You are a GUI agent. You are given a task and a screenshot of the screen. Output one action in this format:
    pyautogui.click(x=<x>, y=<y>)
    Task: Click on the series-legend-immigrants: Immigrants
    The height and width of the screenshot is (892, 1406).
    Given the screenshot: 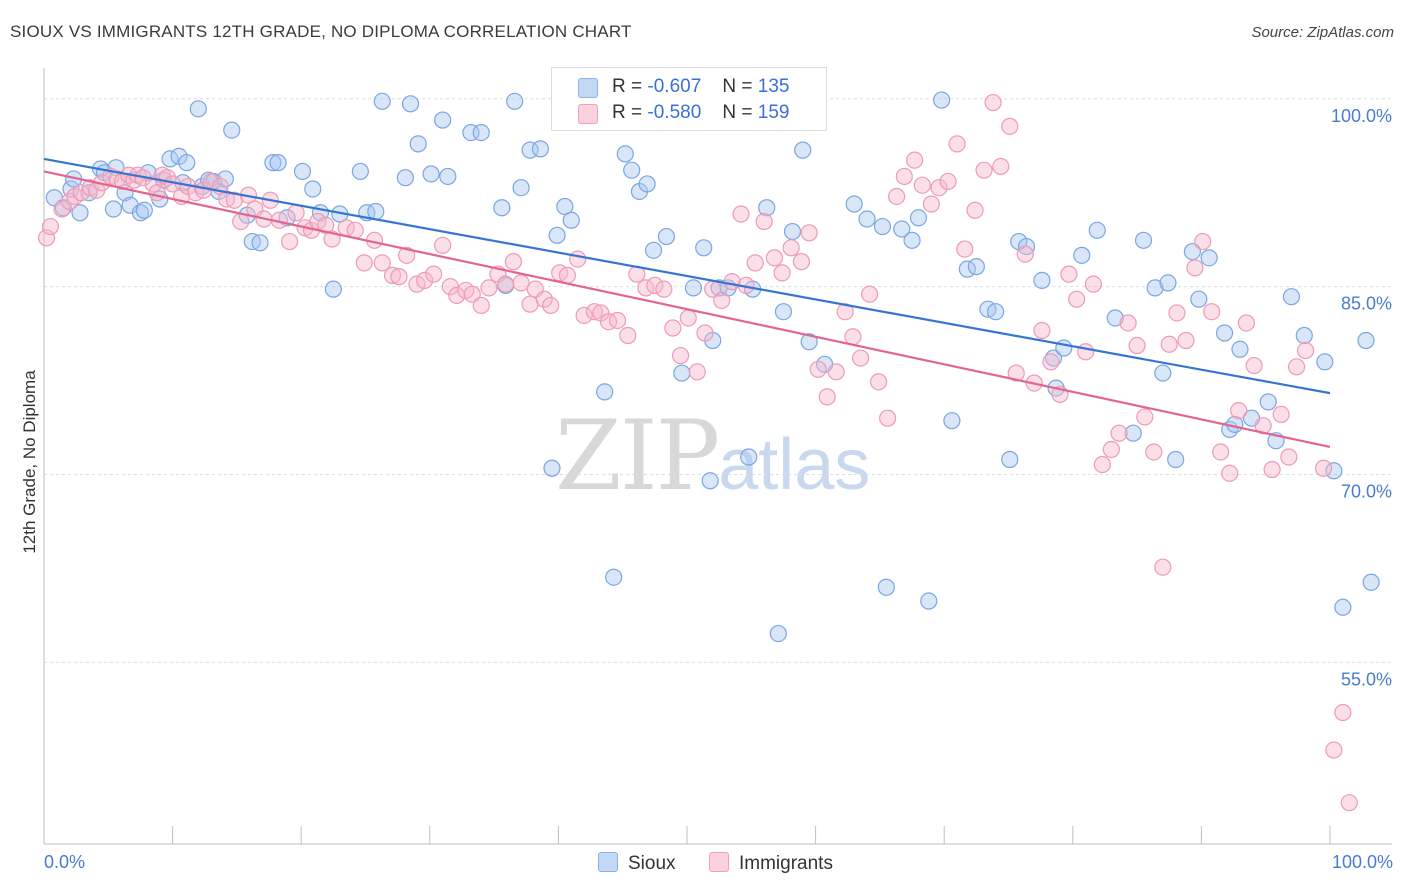 What is the action you would take?
    pyautogui.click(x=771, y=863)
    